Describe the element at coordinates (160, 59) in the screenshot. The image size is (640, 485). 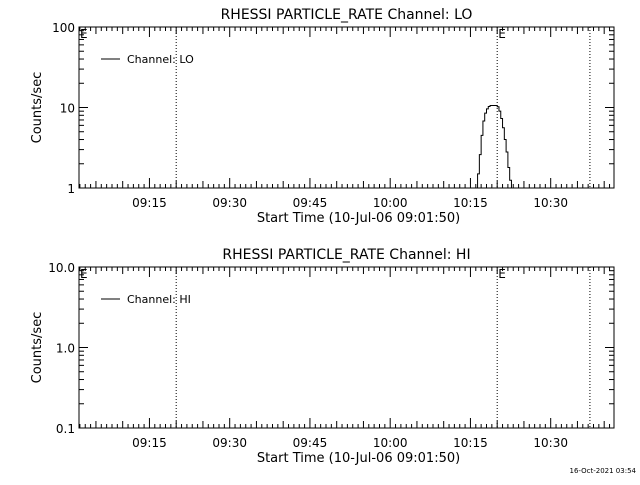
I see `legend-label: Channel: LO` at that location.